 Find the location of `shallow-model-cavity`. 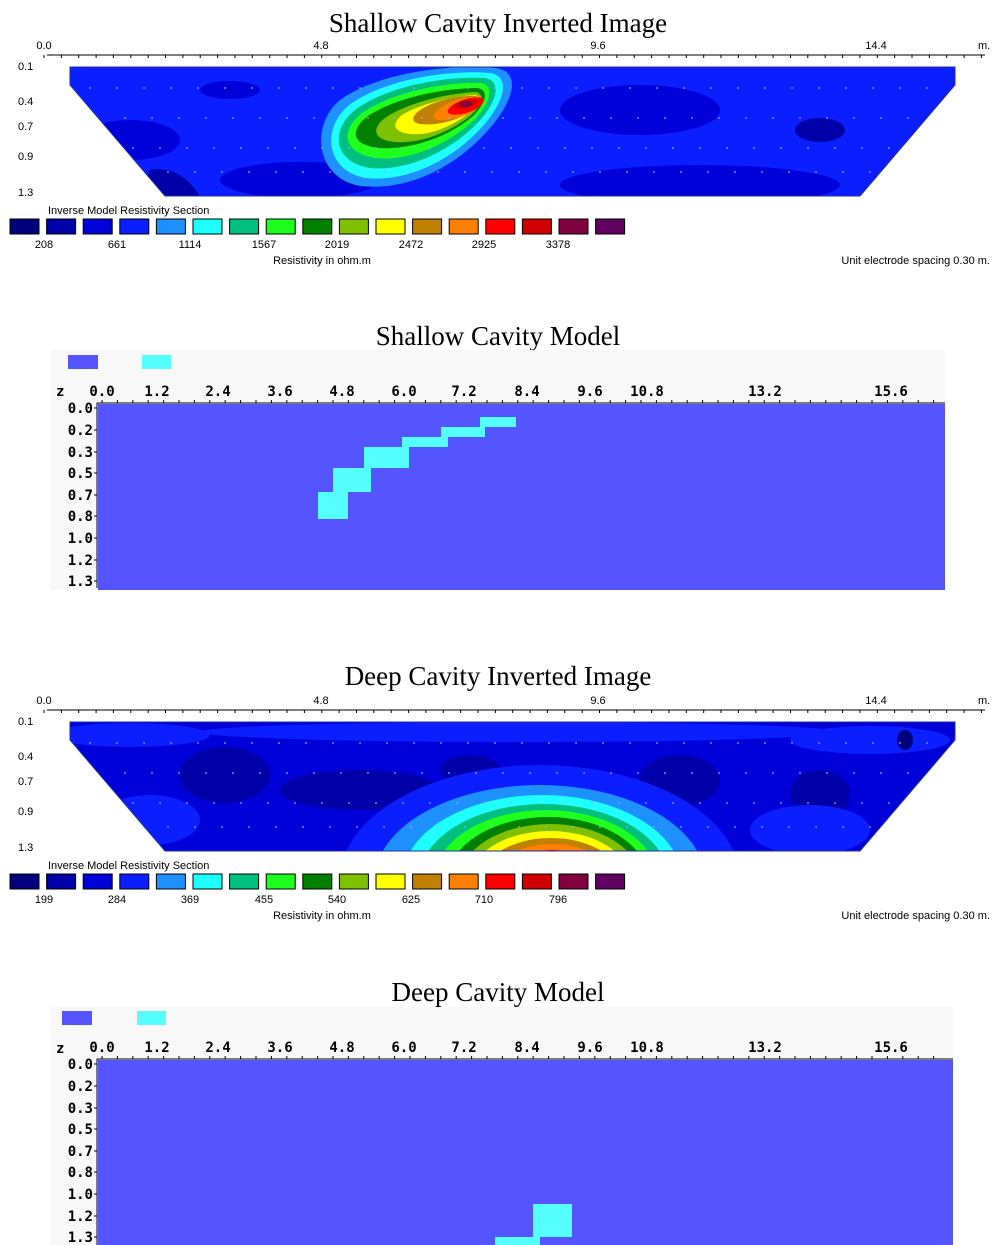

shallow-model-cavity is located at coordinates (417, 468).